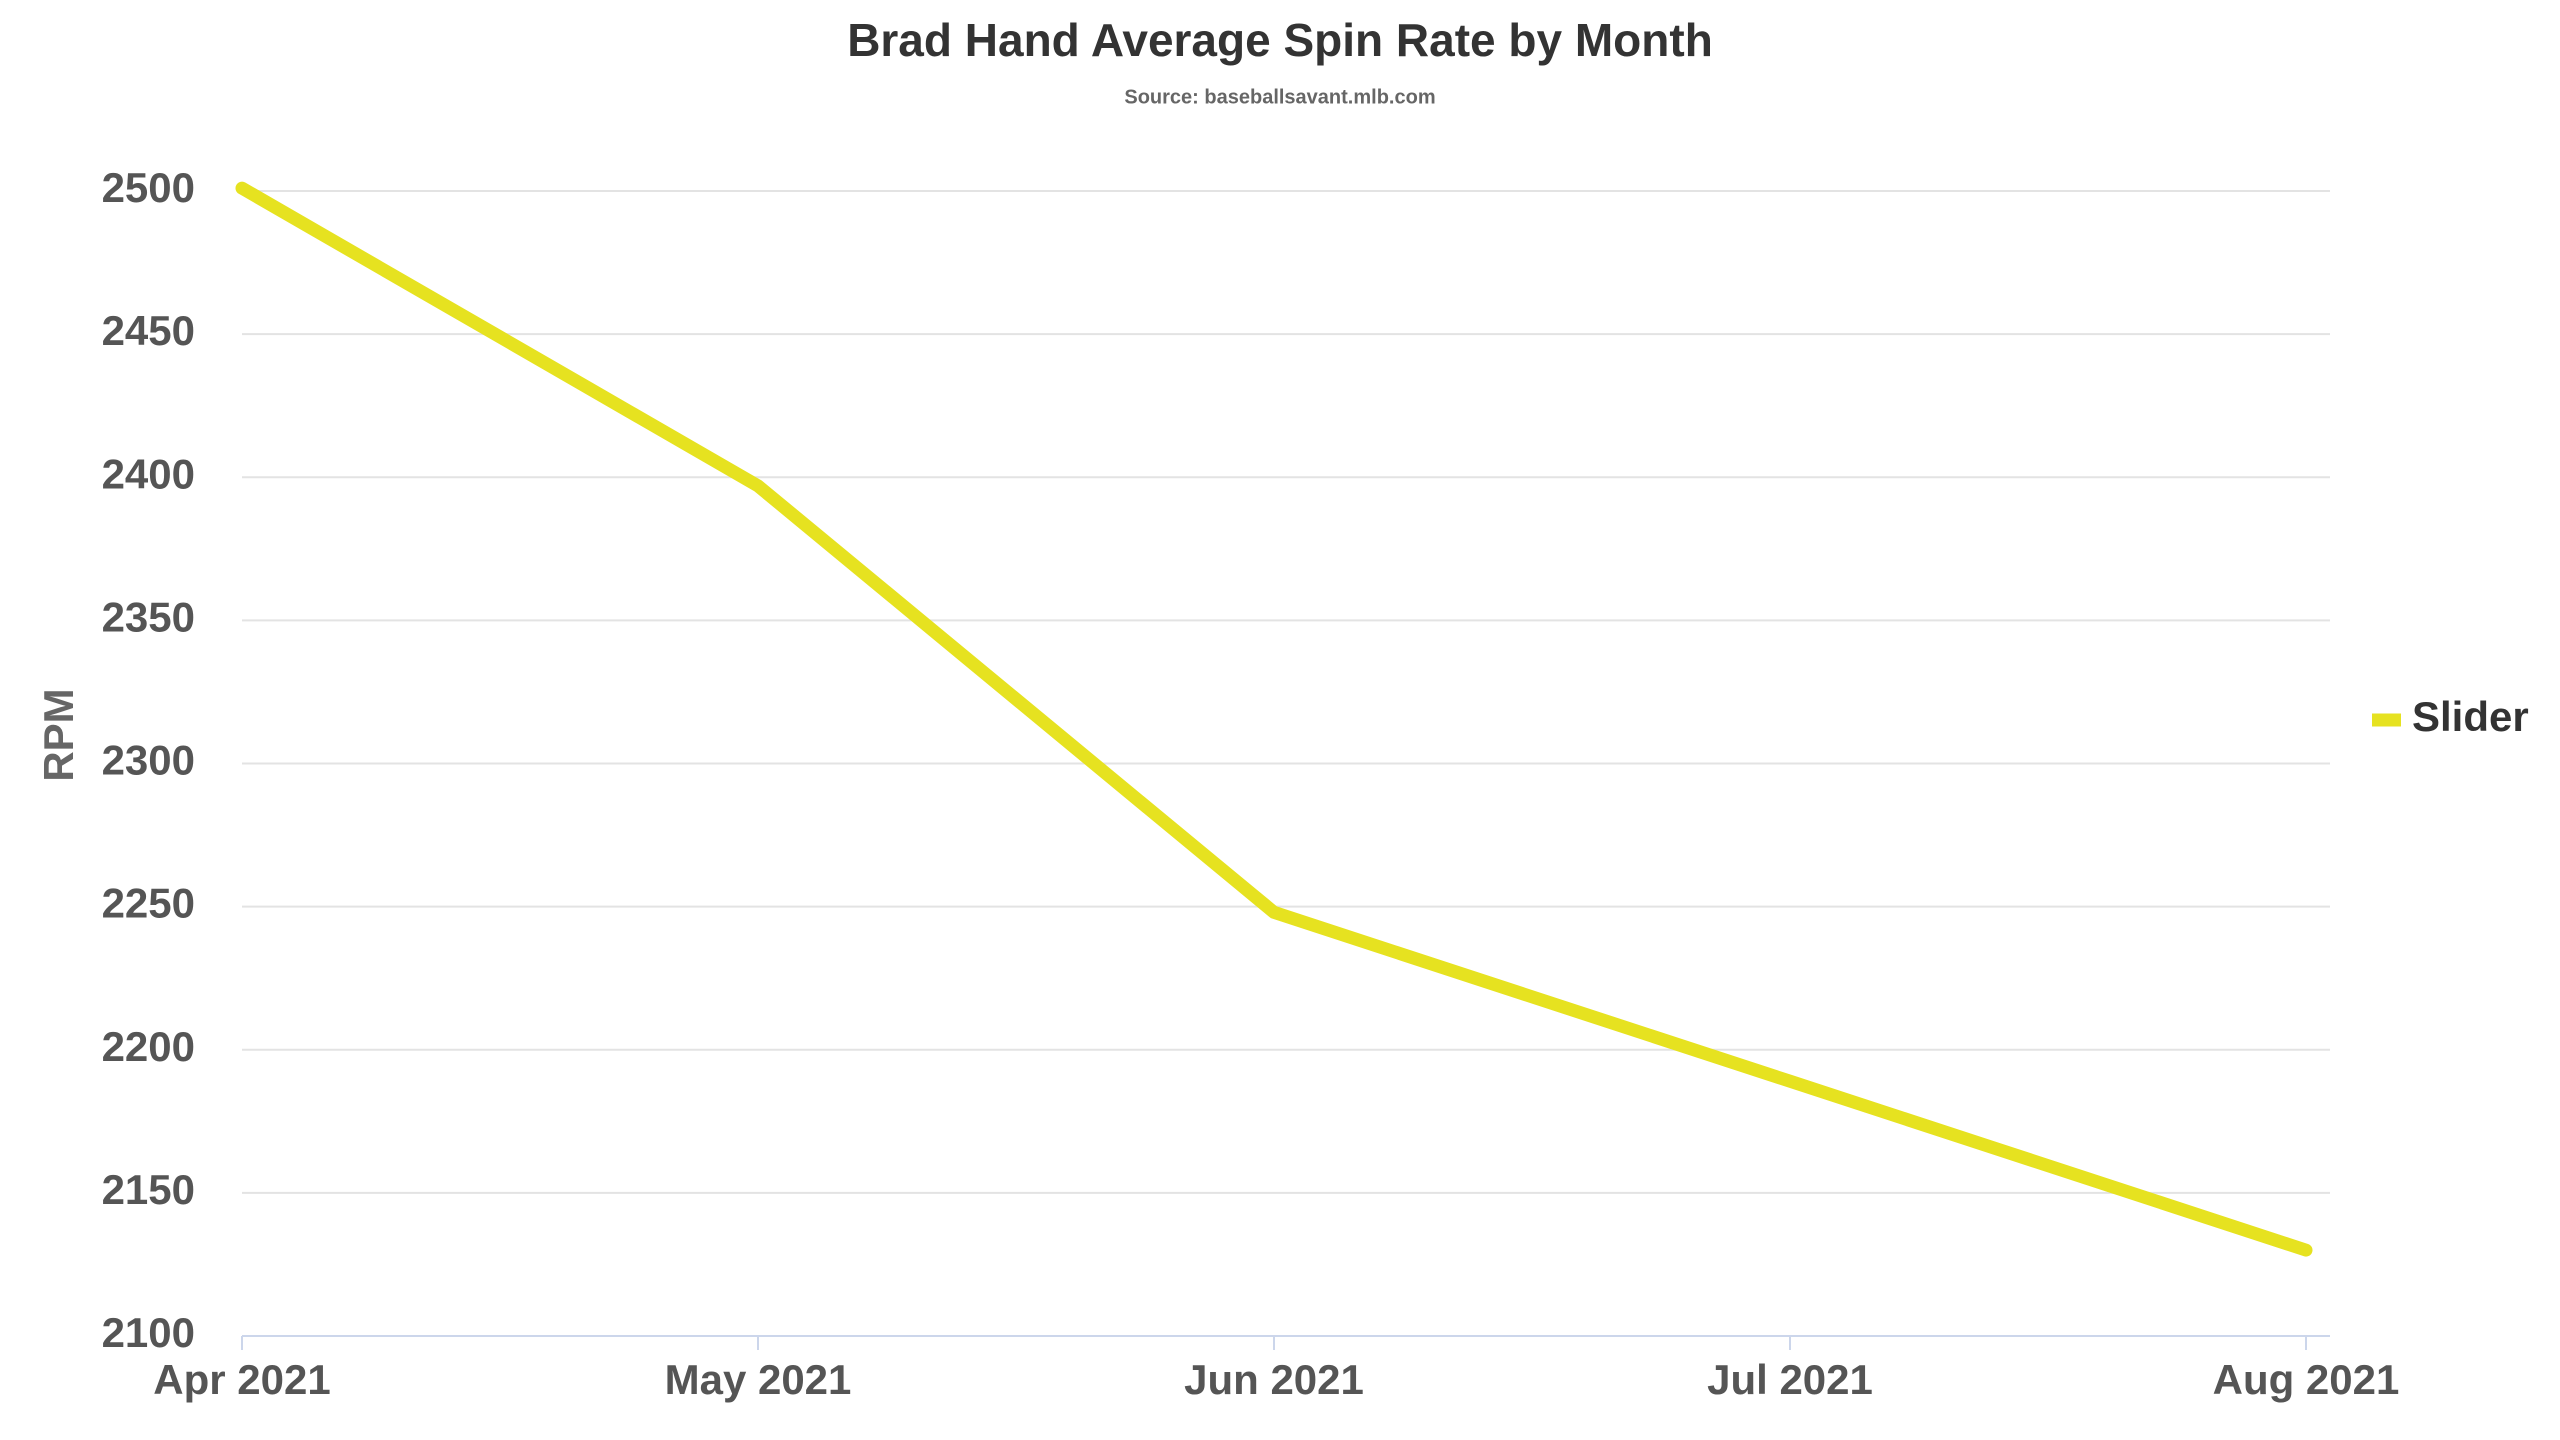  I want to click on x-tick-label: Jul 2021, so click(1790, 1379).